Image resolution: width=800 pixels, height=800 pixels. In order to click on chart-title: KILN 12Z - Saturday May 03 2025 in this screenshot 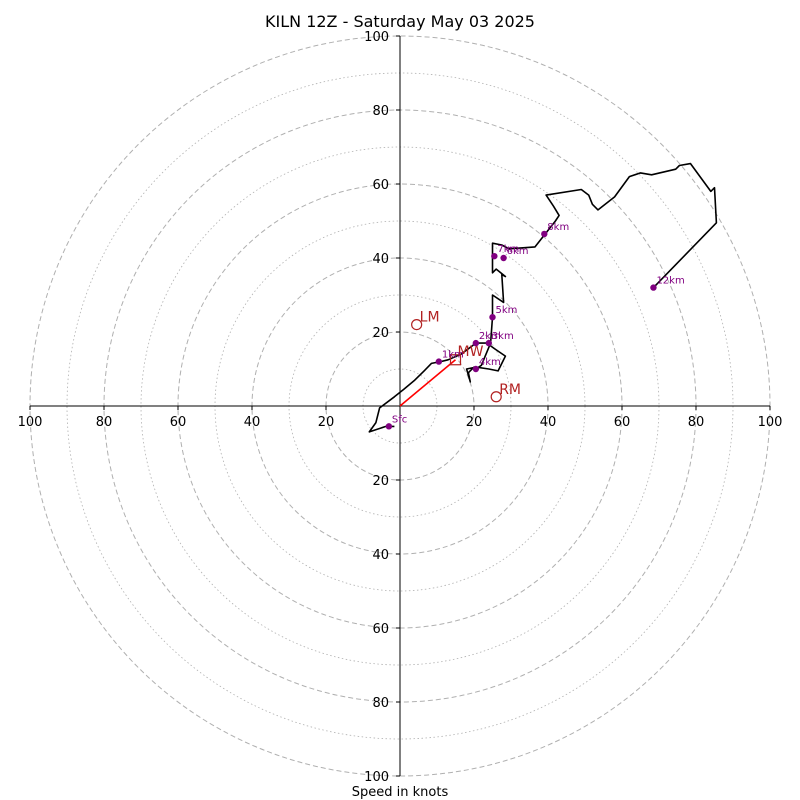, I will do `click(400, 21)`.